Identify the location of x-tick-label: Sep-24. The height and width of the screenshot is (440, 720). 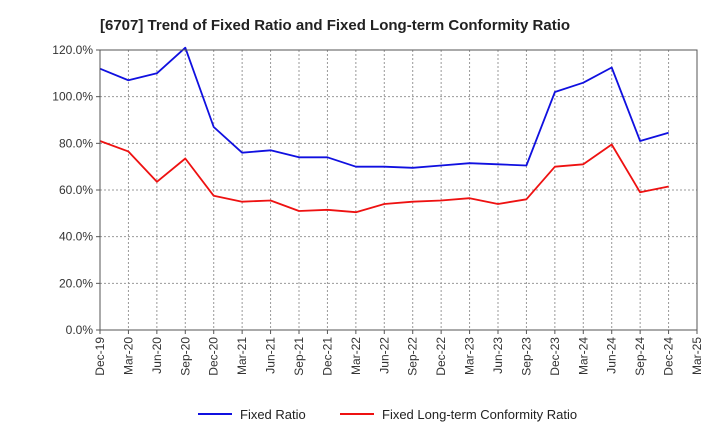
(640, 356).